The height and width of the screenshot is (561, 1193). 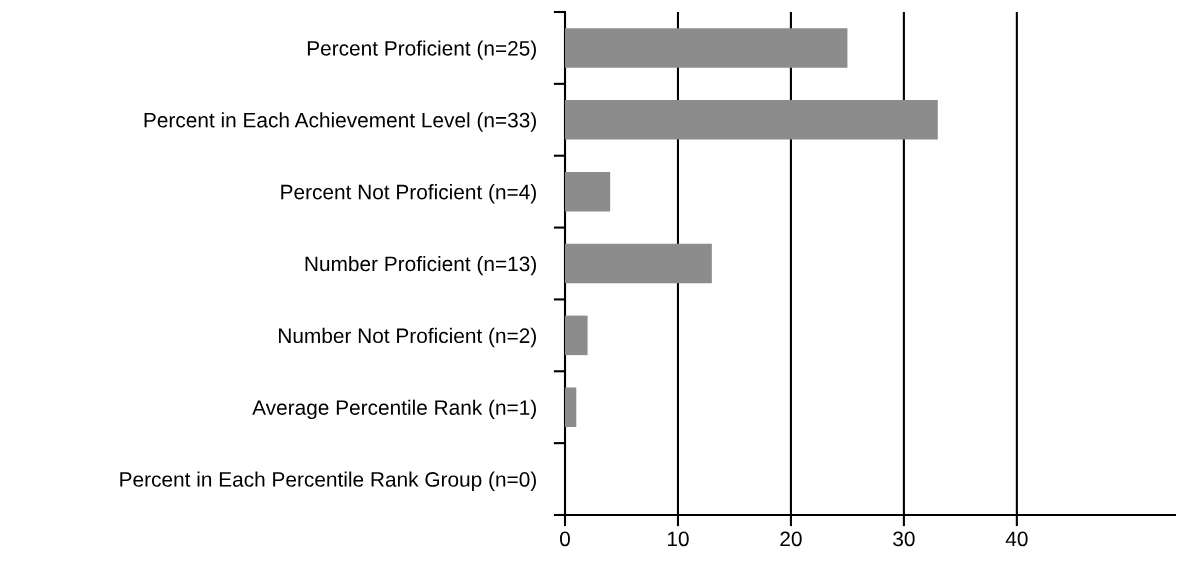 I want to click on x-tick-label: 10, so click(x=678, y=539).